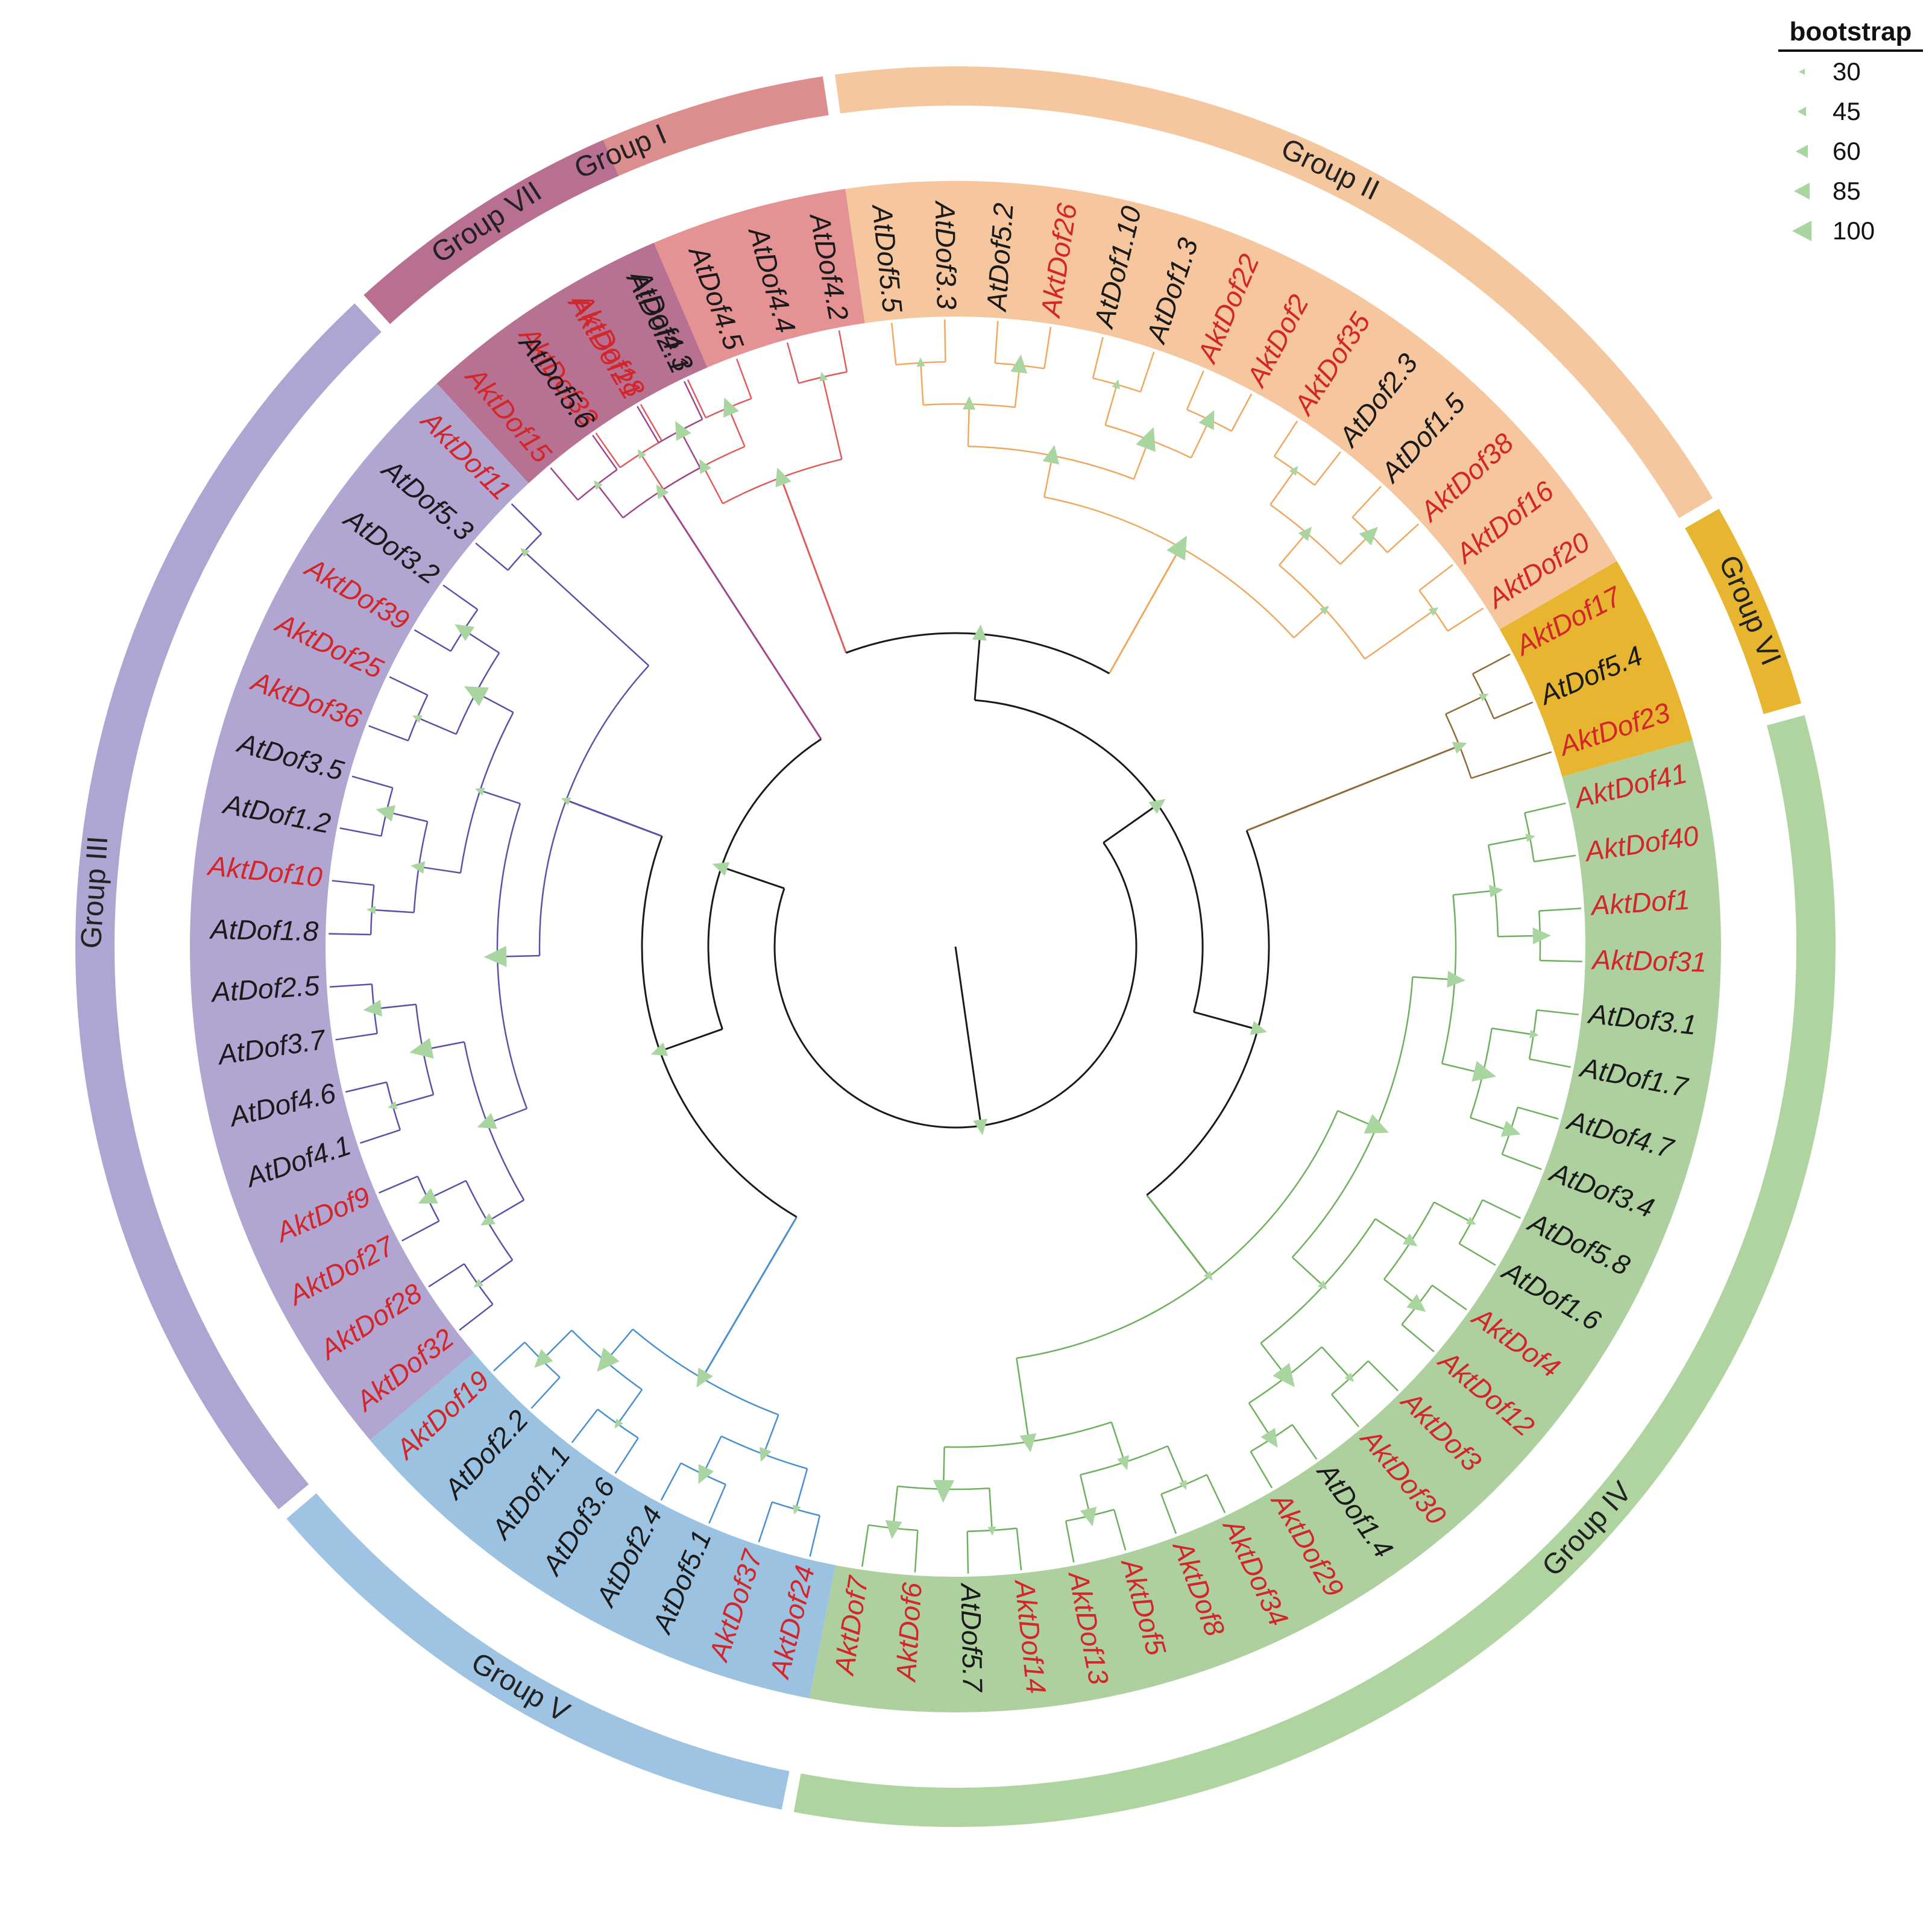 The width and height of the screenshot is (1932, 1915). I want to click on group-label: Group IV, so click(1587, 1528).